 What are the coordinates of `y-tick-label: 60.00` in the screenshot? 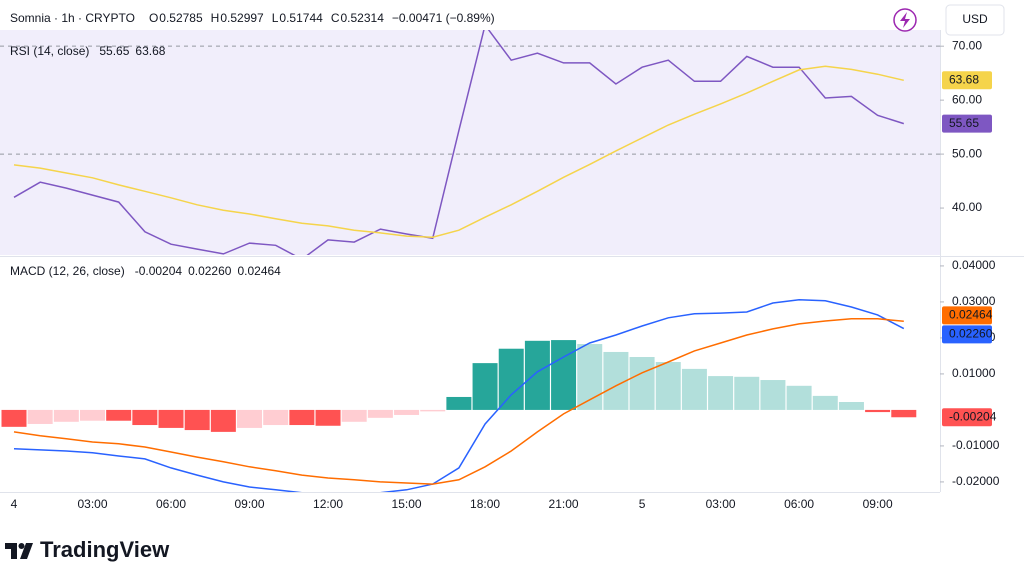 It's located at (967, 99).